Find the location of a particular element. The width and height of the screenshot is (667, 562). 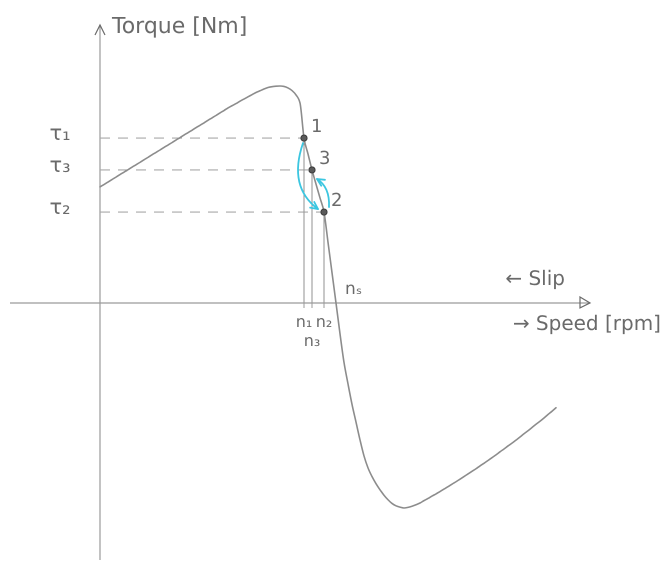

y-axis-title: Torque [Nm] is located at coordinates (179, 26).